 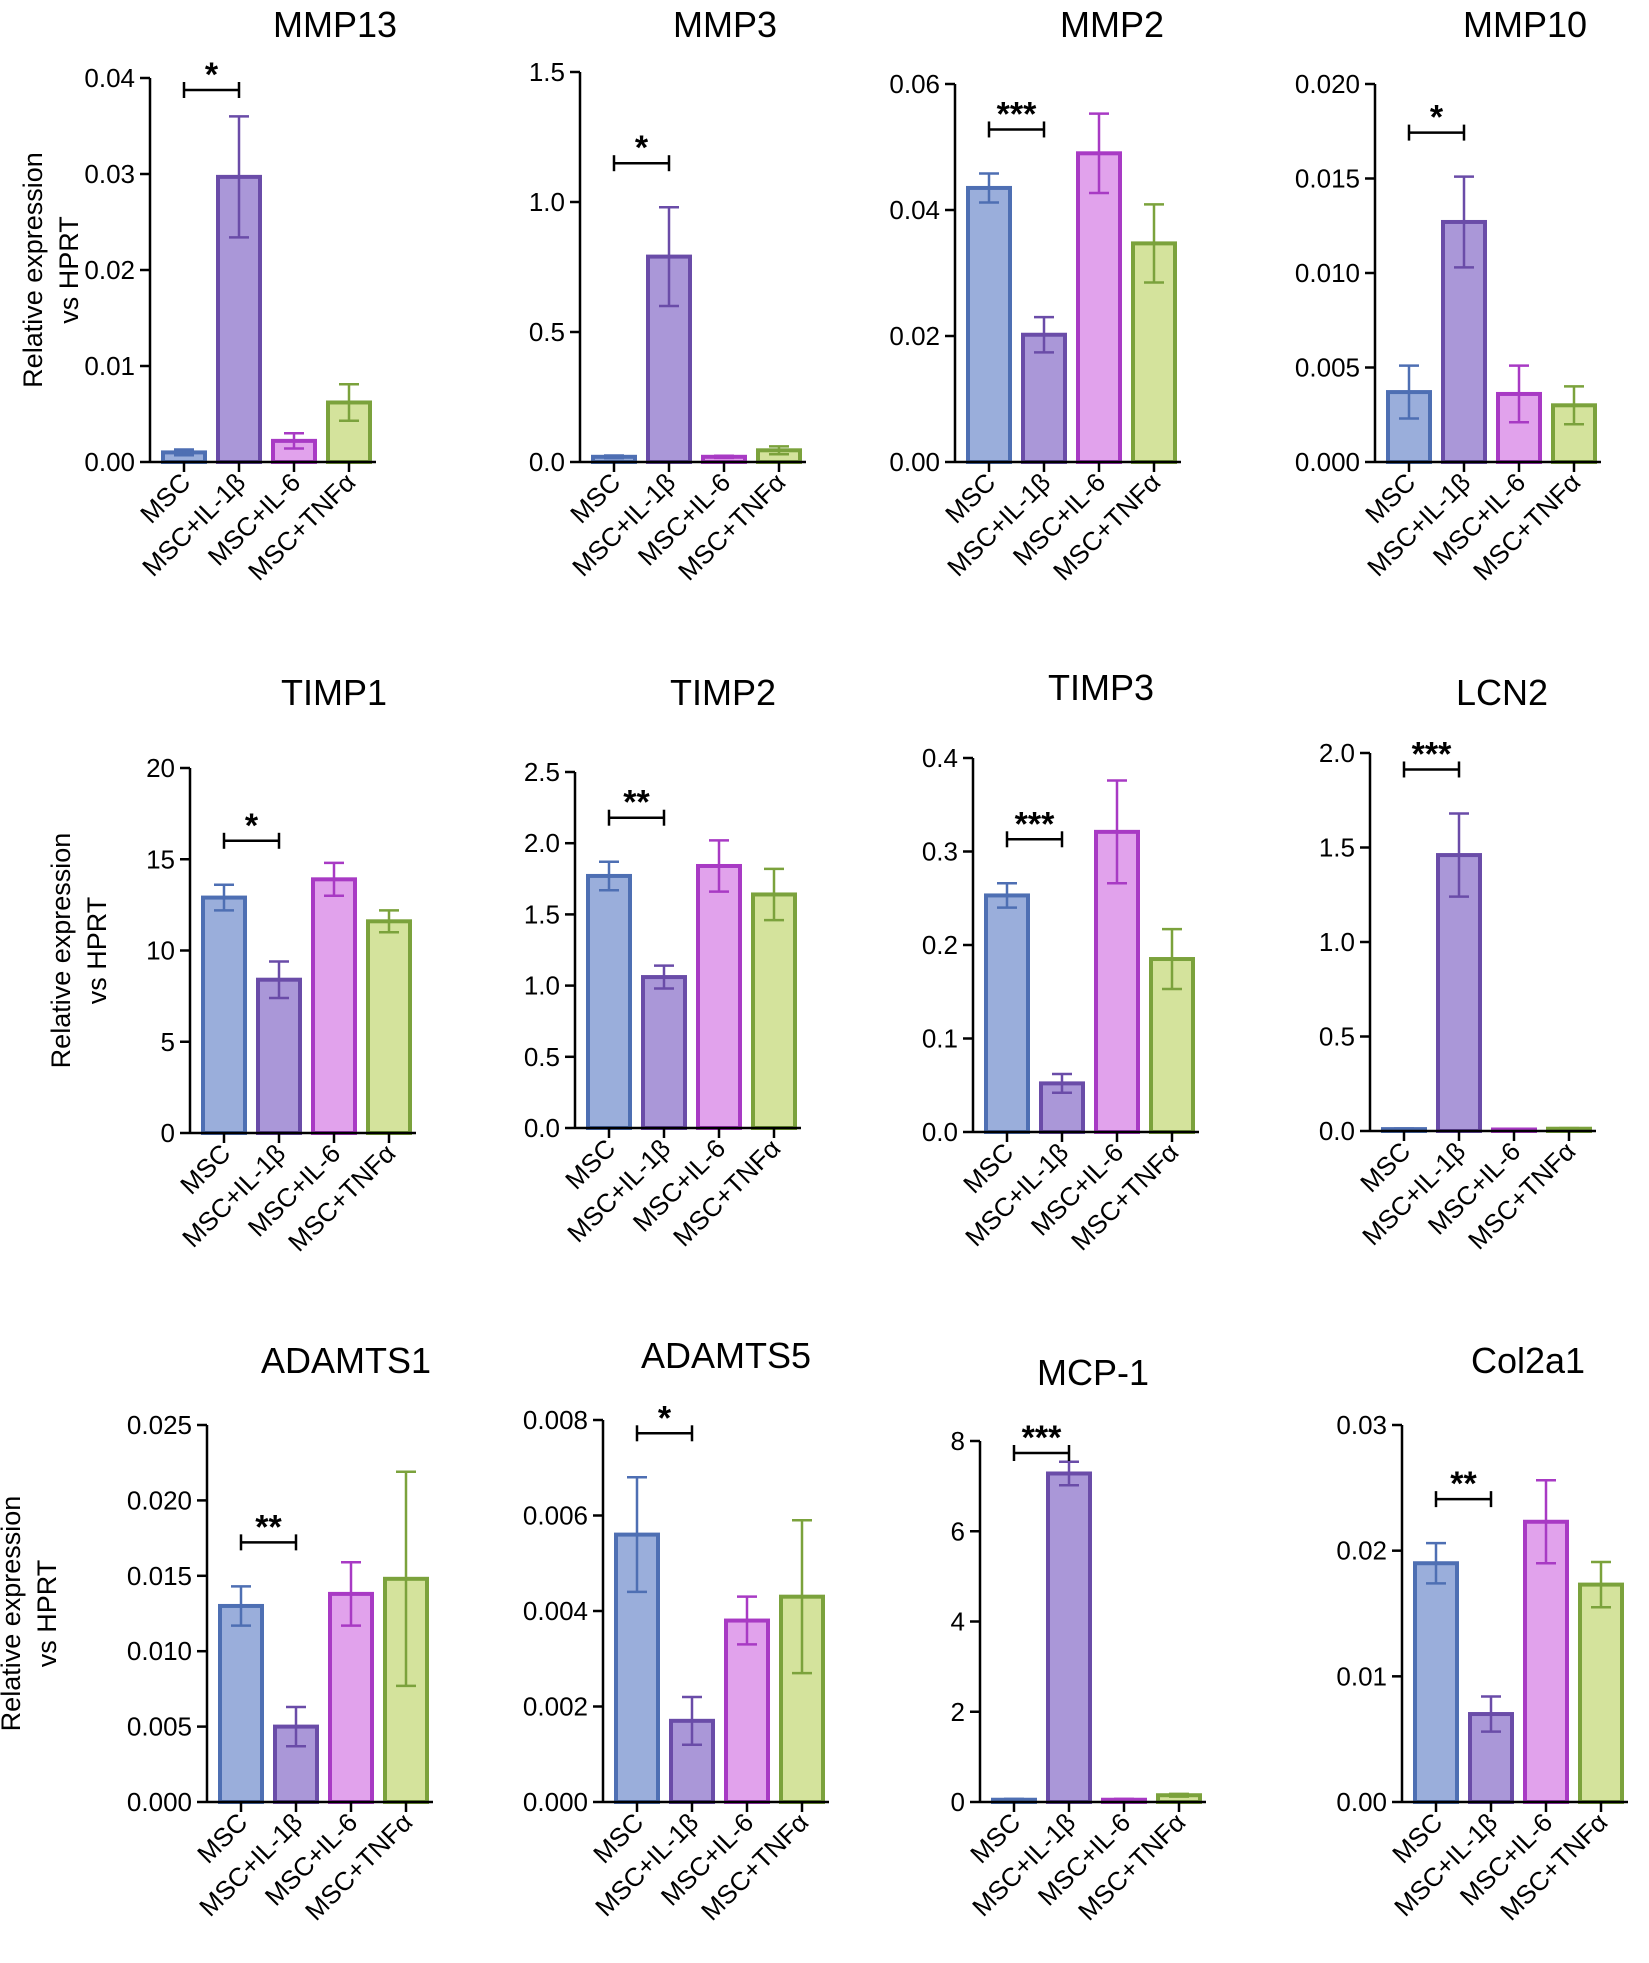 I want to click on y-tick-label: 0.00, so click(x=109, y=462).